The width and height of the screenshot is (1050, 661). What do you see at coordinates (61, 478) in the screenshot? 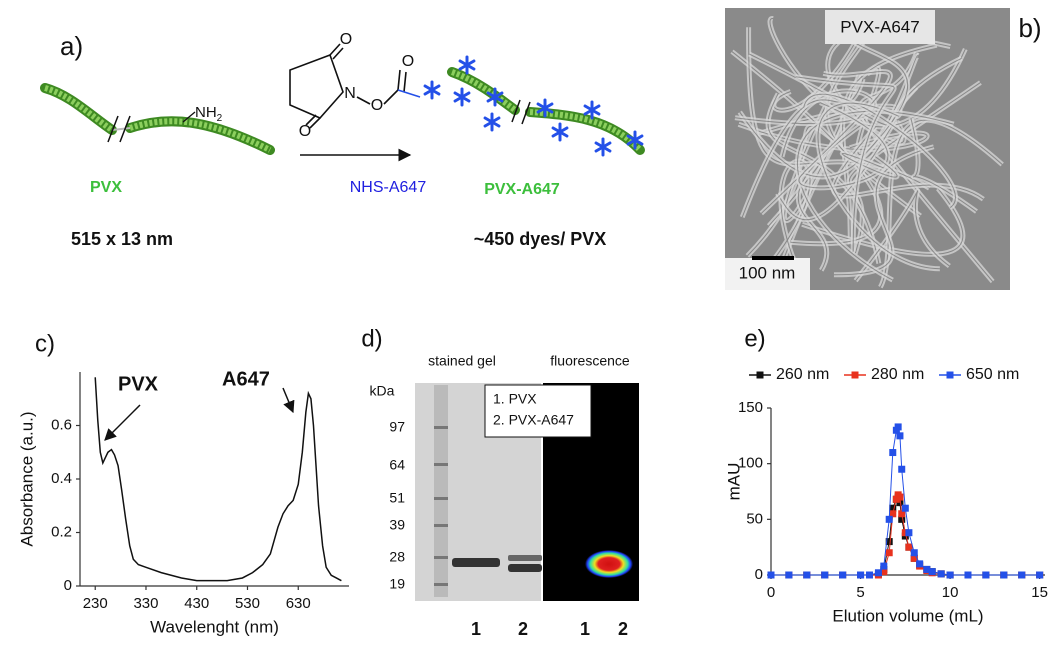
I see `y-tick-label: 0.4` at bounding box center [61, 478].